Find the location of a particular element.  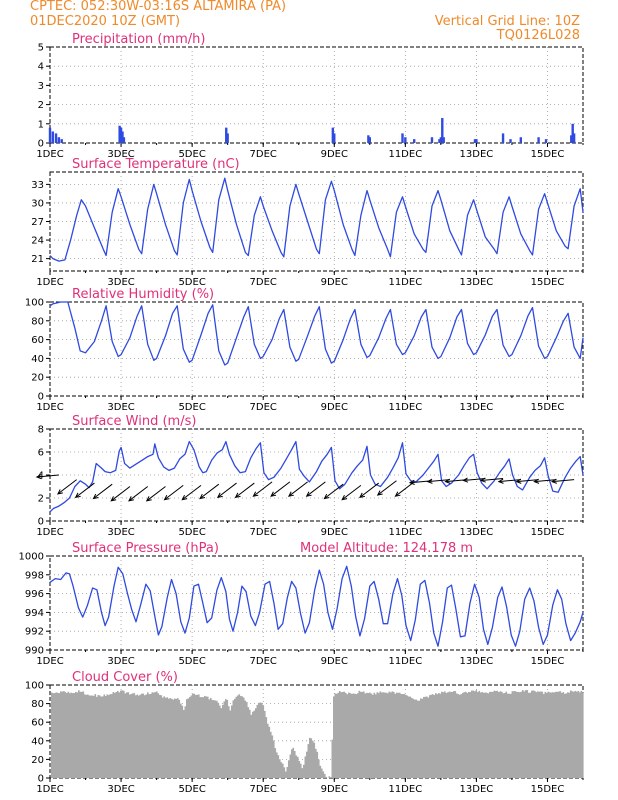

cloud-xtick-label: 7DEC is located at coordinates (263, 789).